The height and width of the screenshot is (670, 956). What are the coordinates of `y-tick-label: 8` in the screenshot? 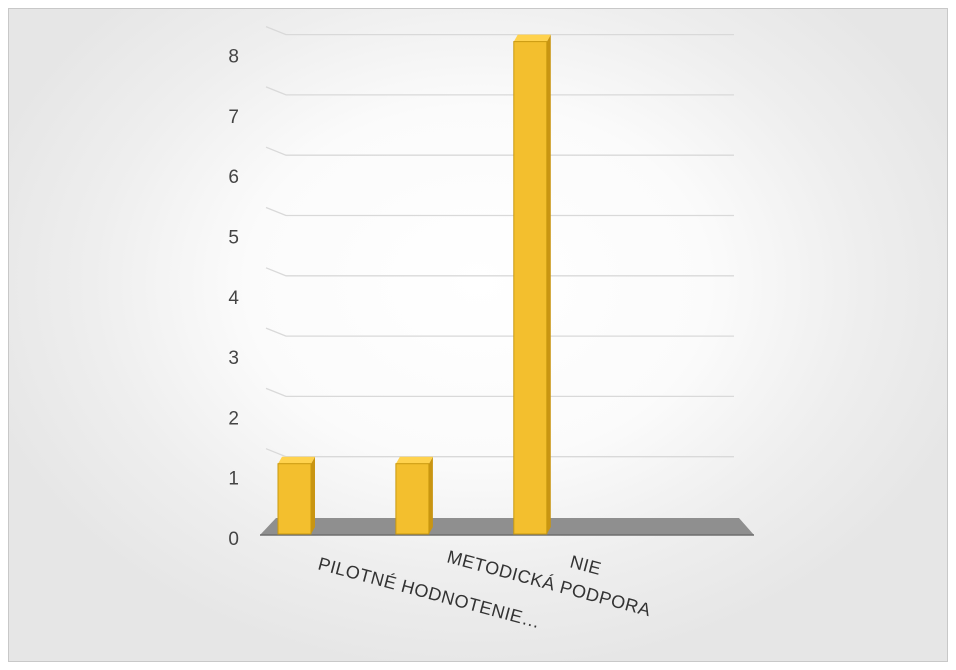 It's located at (233, 57).